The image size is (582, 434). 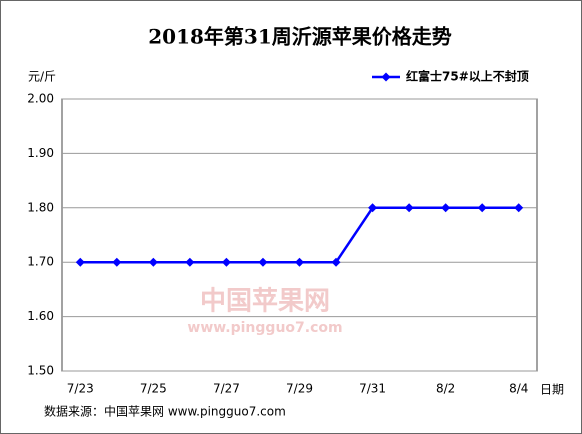 I want to click on chart-title: 2018年第31周沂源苹果价格走势, so click(x=300, y=37).